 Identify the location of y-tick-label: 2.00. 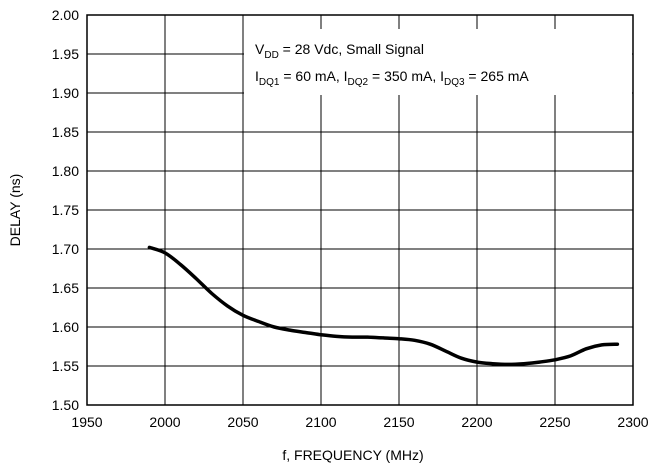
(65, 15).